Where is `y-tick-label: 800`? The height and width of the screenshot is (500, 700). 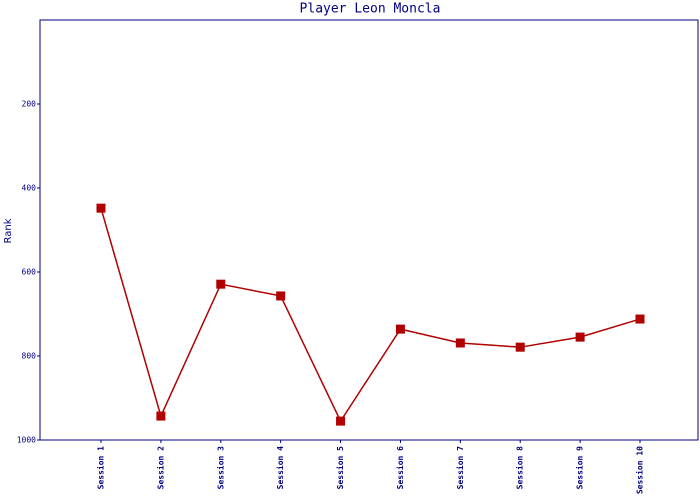 y-tick-label: 800 is located at coordinates (29, 356).